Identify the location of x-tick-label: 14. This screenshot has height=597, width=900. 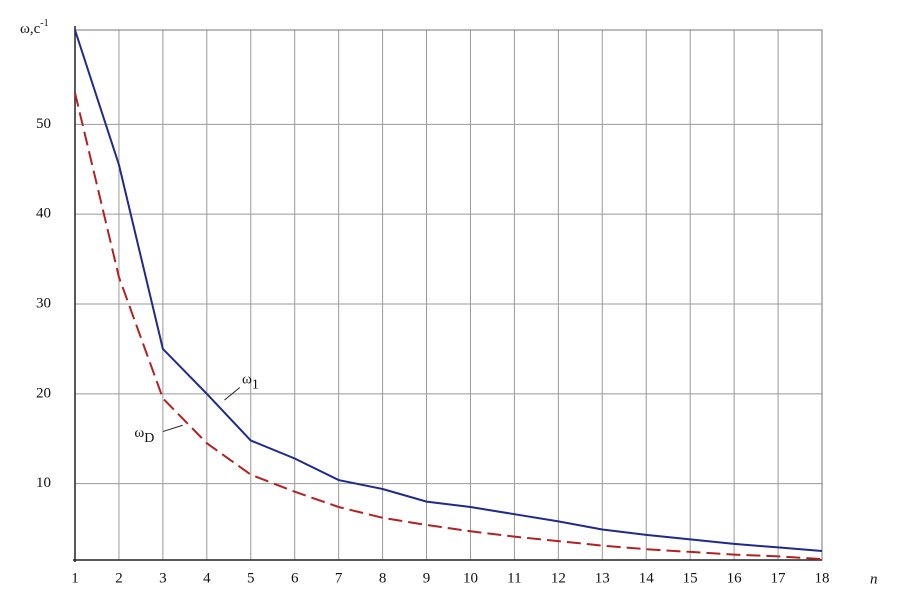
(647, 578).